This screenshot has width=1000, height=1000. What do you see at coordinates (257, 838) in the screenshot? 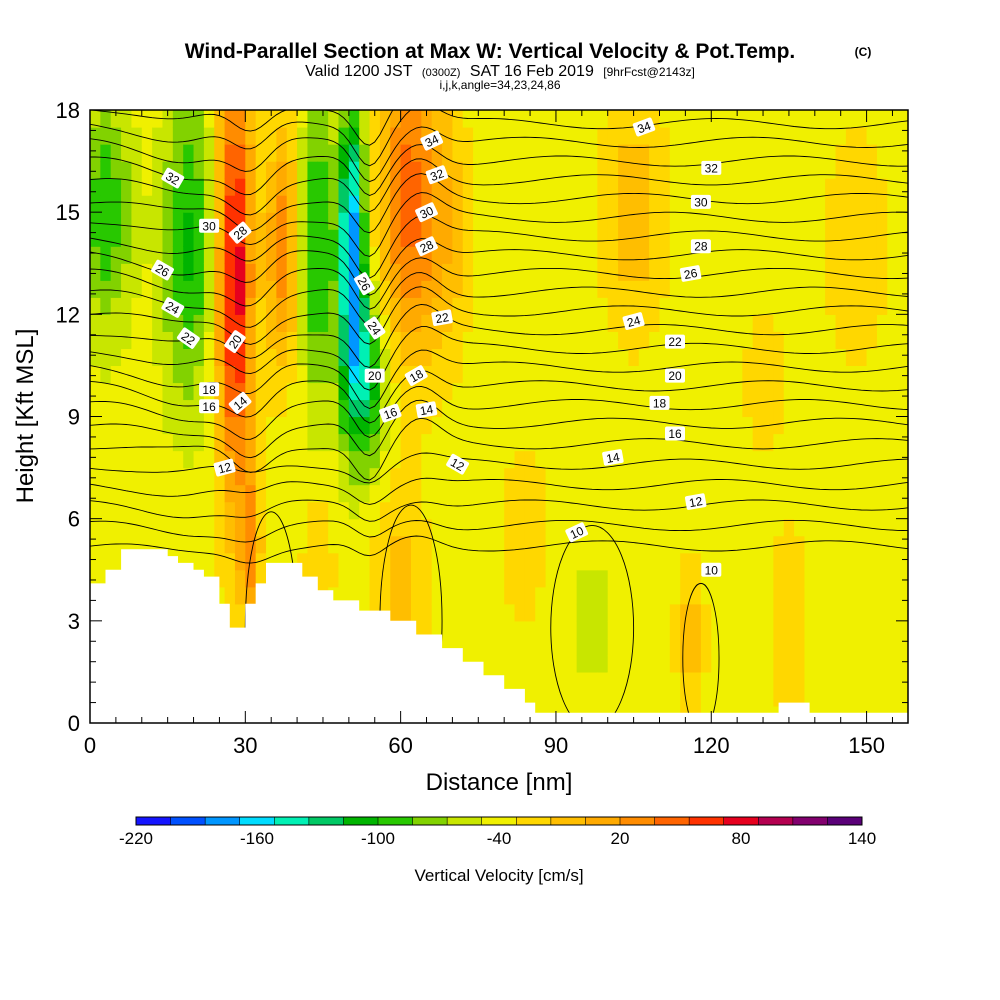
I see `colorbar-tick-label: -160` at bounding box center [257, 838].